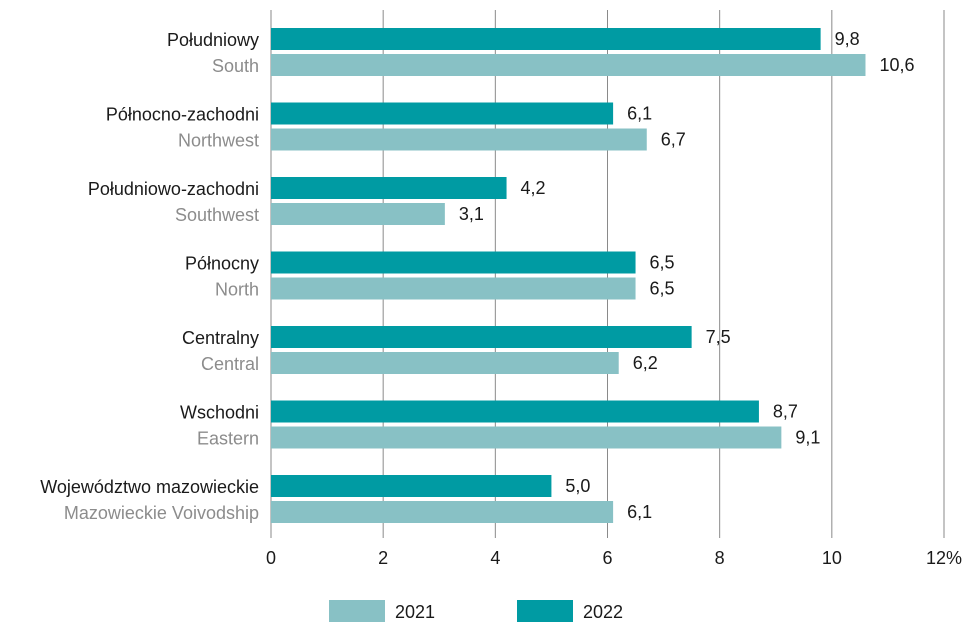 The width and height of the screenshot is (976, 623). Describe the element at coordinates (944, 558) in the screenshot. I see `x-tick-label: 12%` at that location.